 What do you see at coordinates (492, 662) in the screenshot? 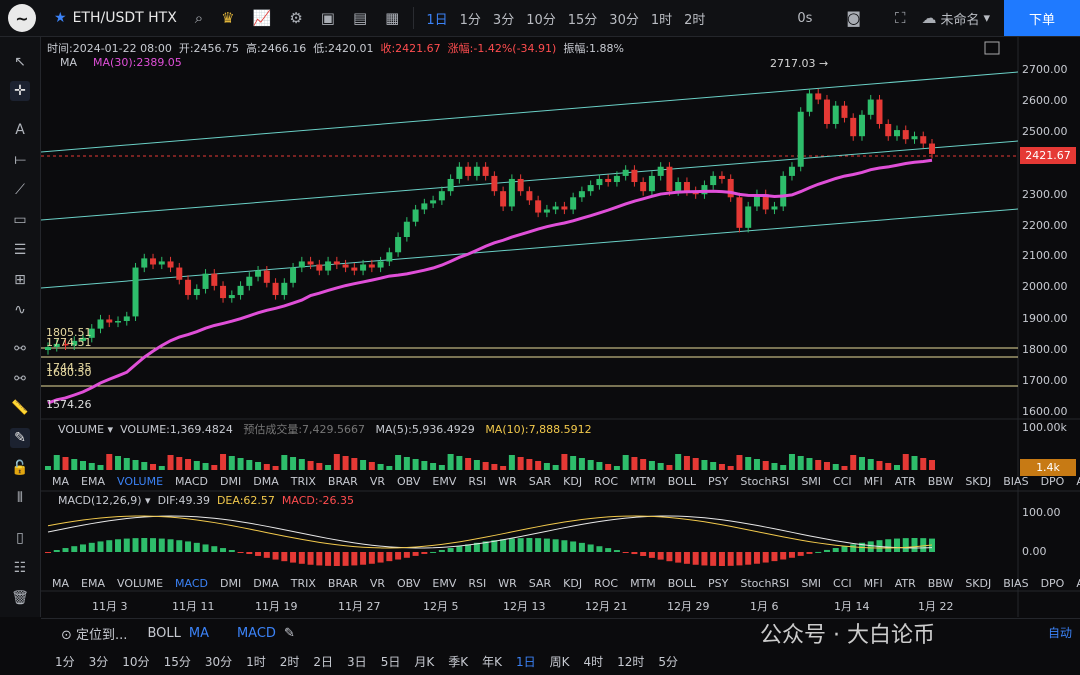
I see `bottom-tf: 年K` at bounding box center [492, 662].